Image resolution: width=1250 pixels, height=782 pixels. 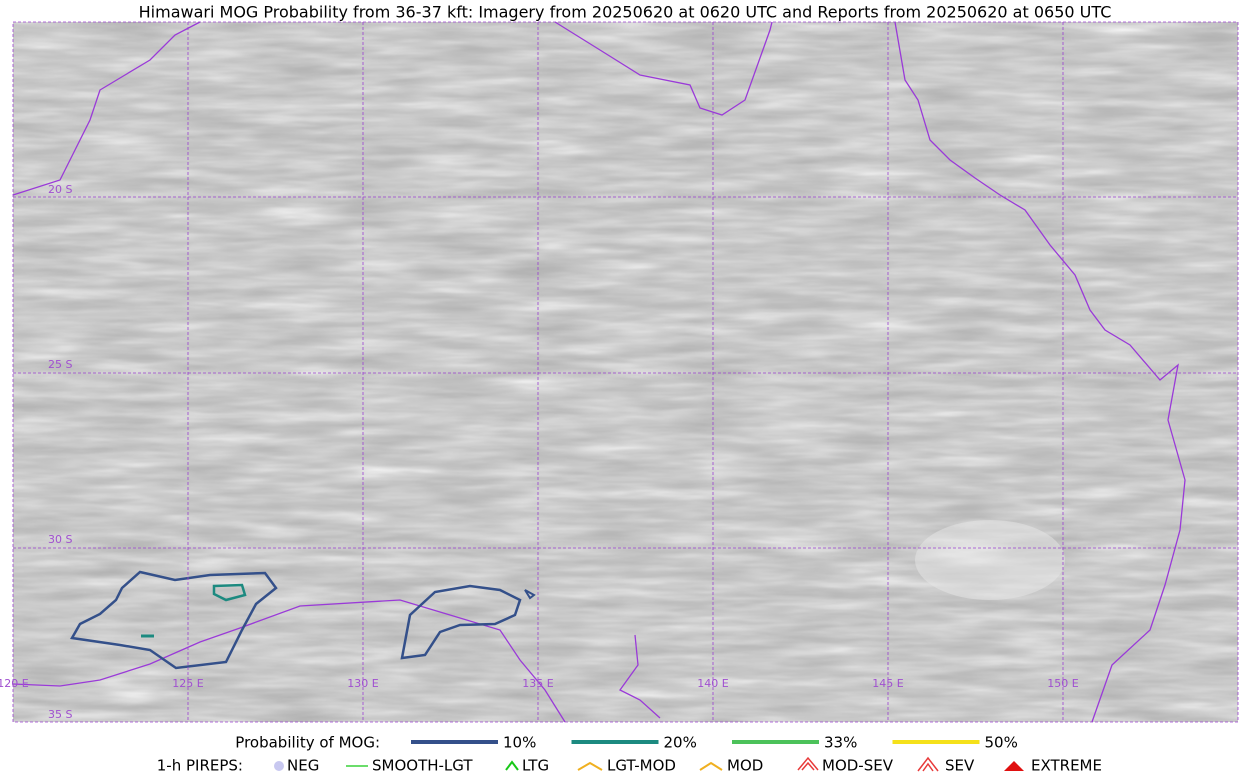 What do you see at coordinates (1066, 766) in the screenshot?
I see `legend-label: EXTREME` at bounding box center [1066, 766].